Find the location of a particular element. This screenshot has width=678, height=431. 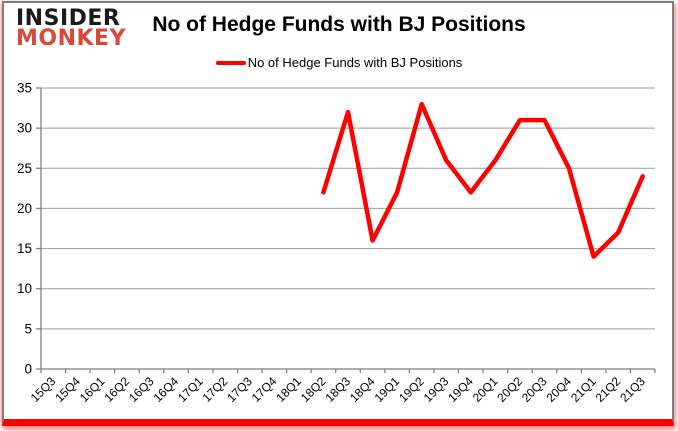

y-axis-label: 5 is located at coordinates (28, 328).